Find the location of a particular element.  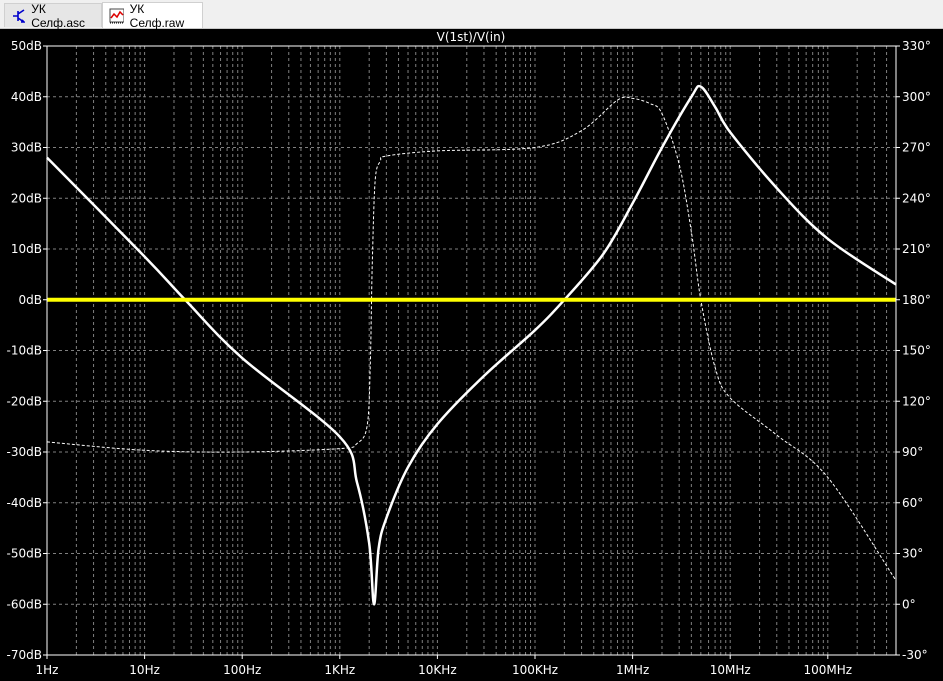

x-tick-label: 1Hz is located at coordinates (47, 670).